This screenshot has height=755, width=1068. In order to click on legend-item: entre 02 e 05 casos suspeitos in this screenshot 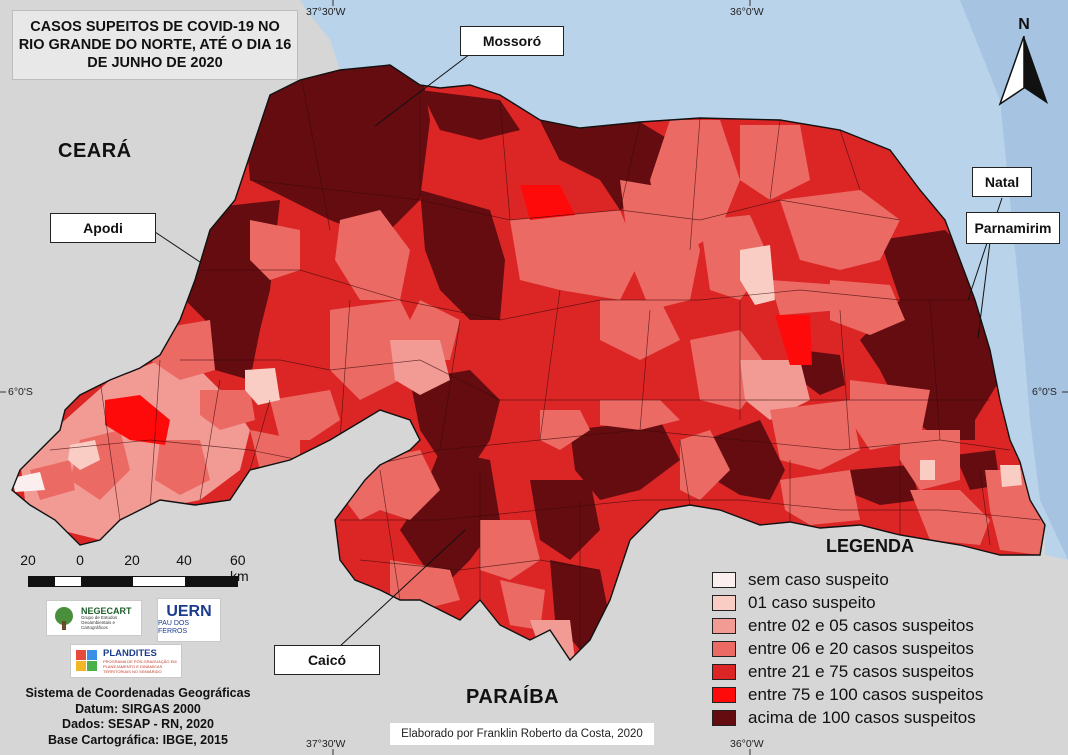, I will do `click(887, 625)`.